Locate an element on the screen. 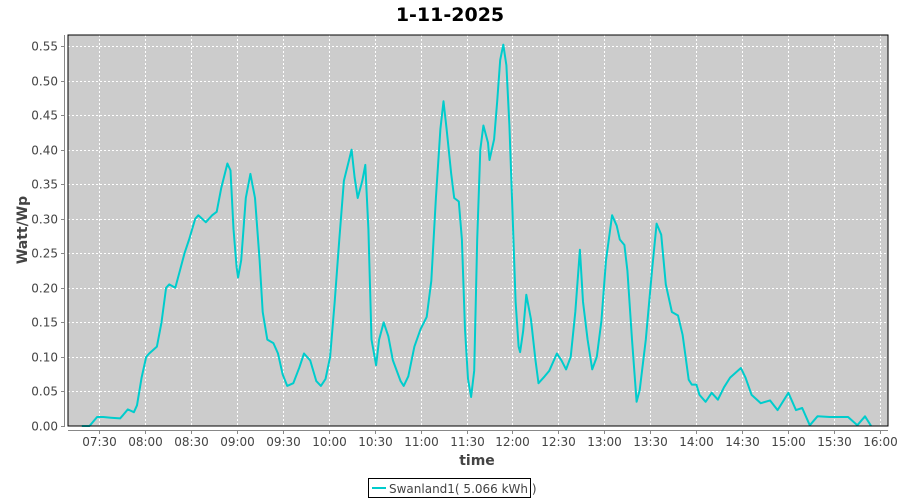 The image size is (900, 500). y-tick-label: 0.05 is located at coordinates (44, 392).